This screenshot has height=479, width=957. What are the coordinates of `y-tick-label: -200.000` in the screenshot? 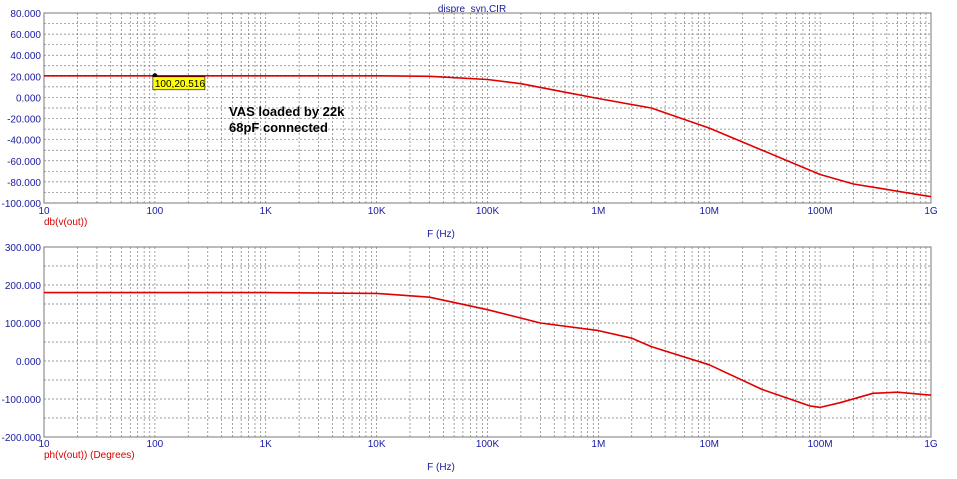 It's located at (22, 438).